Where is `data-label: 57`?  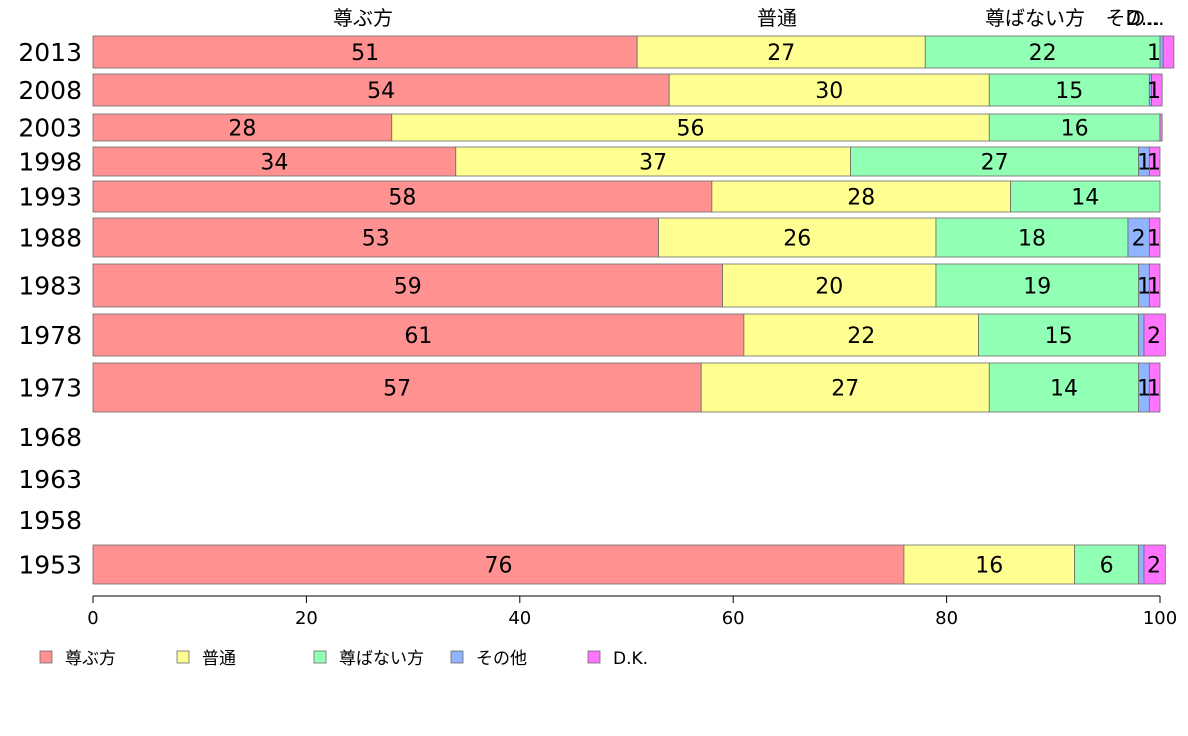 data-label: 57 is located at coordinates (397, 389).